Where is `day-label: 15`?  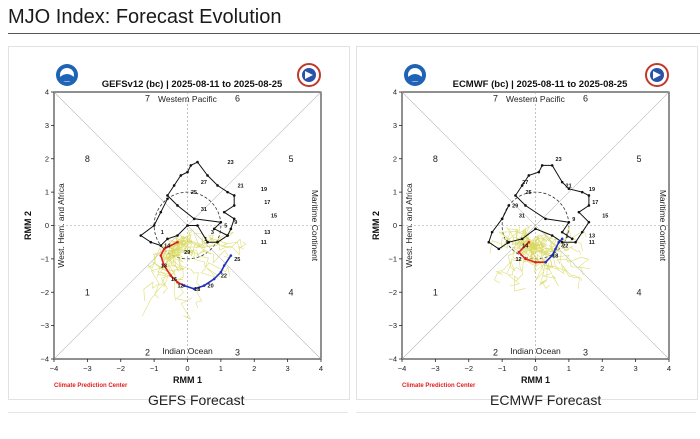 day-label: 15 is located at coordinates (274, 216).